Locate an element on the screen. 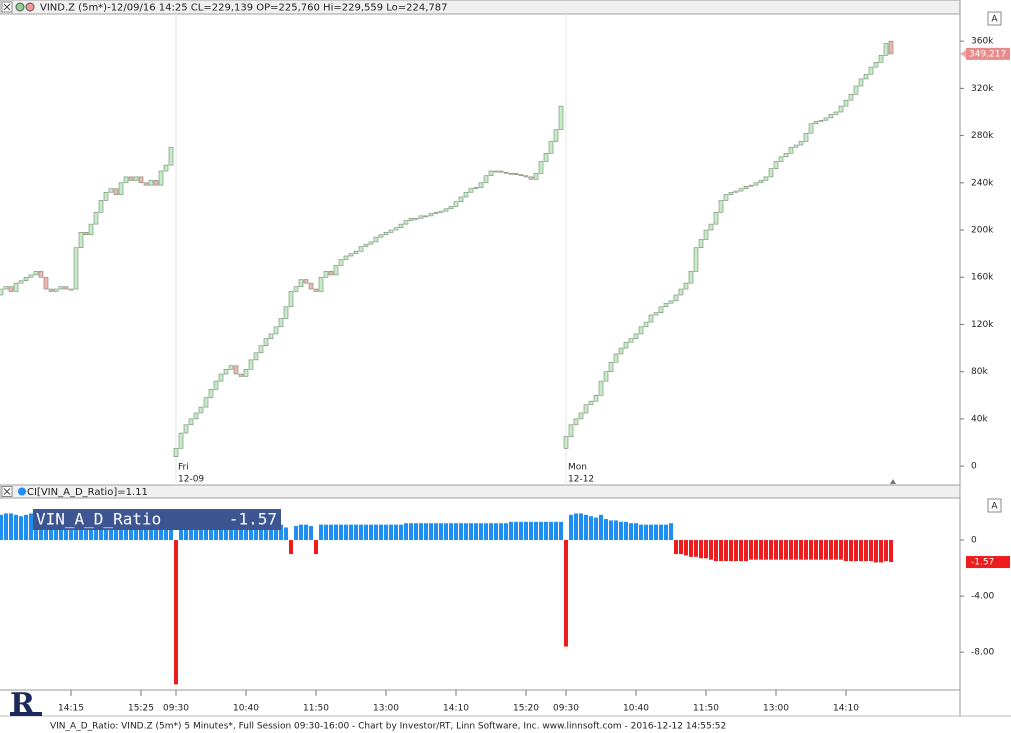 This screenshot has height=733, width=1011. indicator-title: CI[VIN_A_D_Ratio]=1.11 is located at coordinates (87, 492).